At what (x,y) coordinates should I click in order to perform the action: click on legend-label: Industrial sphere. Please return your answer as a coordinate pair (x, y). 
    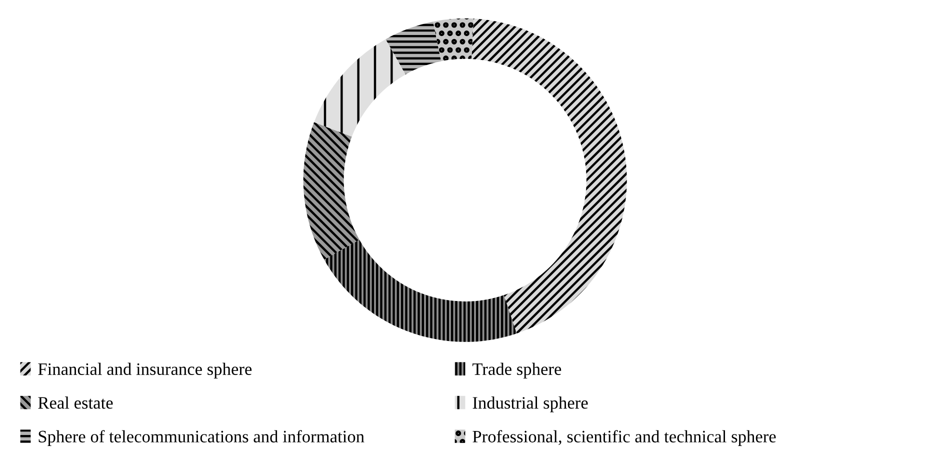
    Looking at the image, I should click on (530, 404).